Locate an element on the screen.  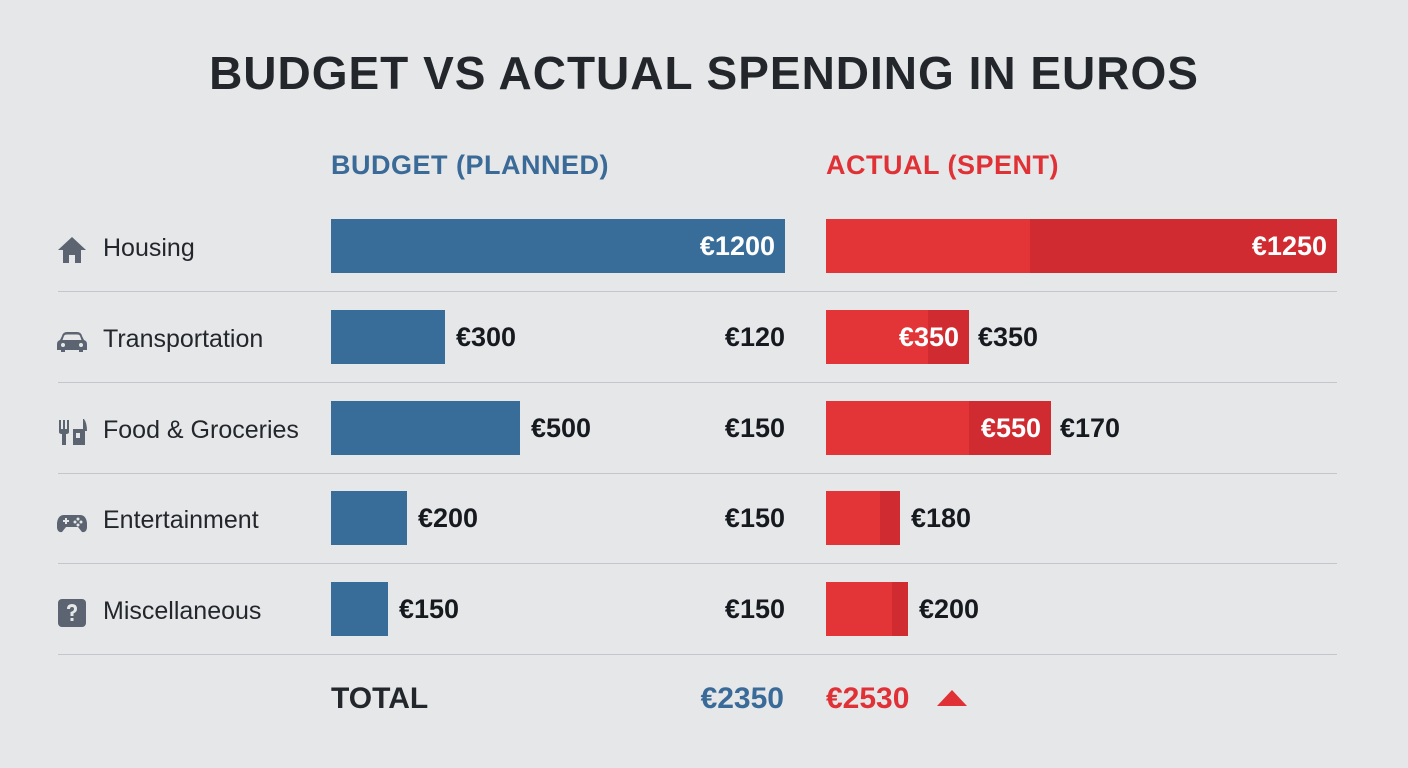
gamepad-icon is located at coordinates (72, 522).